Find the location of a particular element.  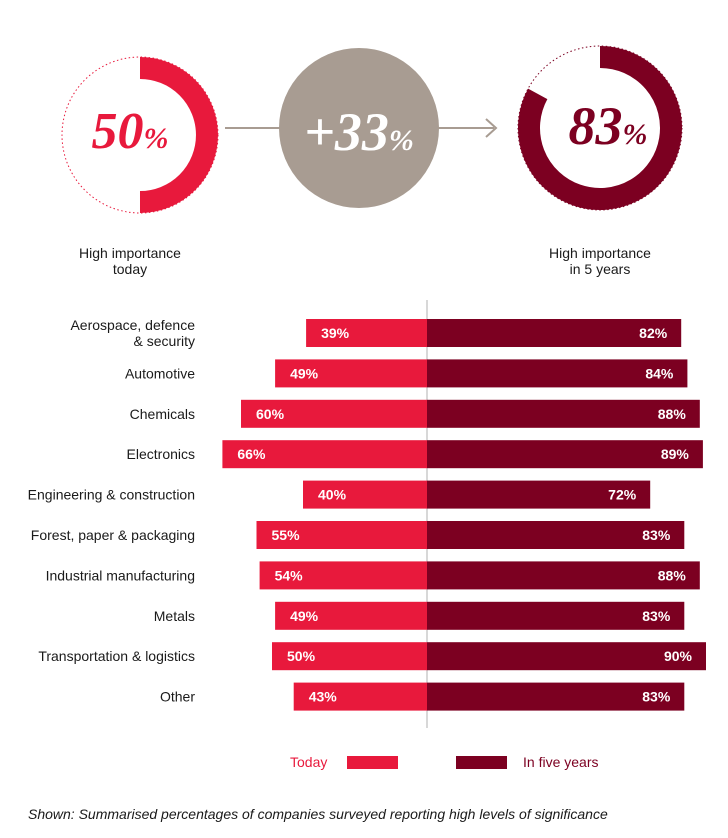

legend-today-label: Today is located at coordinates (308, 762).